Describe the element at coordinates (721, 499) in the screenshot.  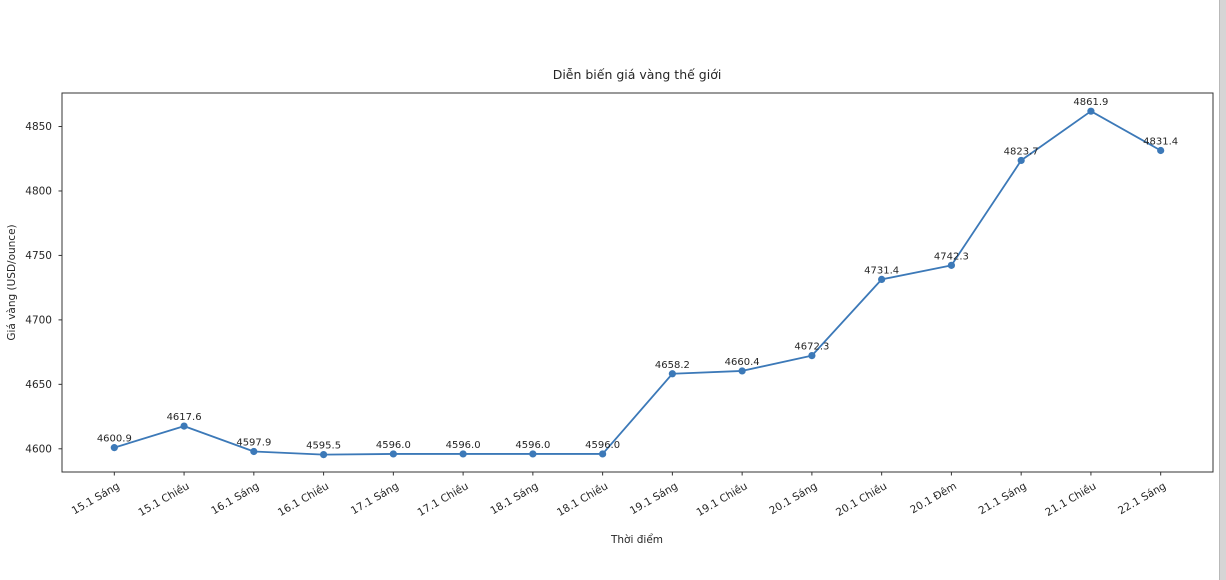
I see `x-tick-label: 19.1 Chiều` at that location.